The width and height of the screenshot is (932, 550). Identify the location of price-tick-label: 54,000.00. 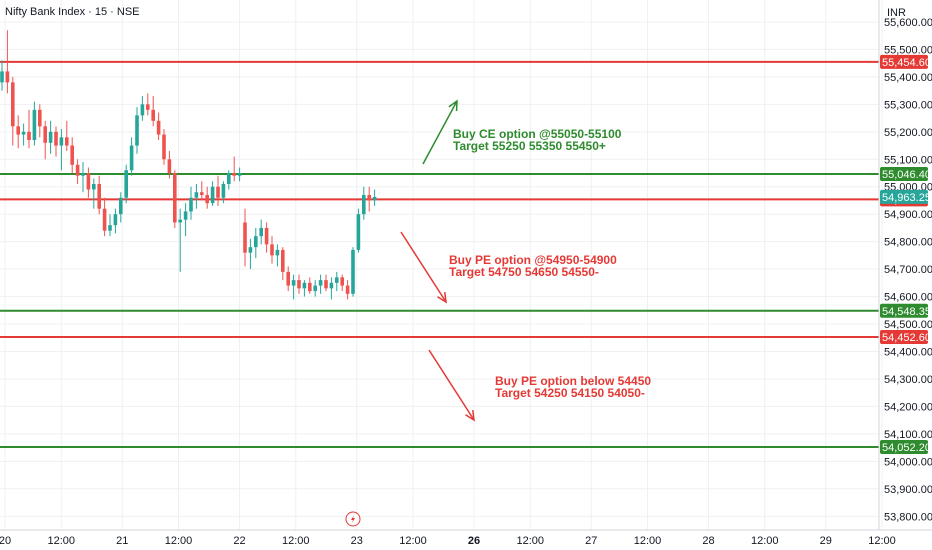
(908, 462).